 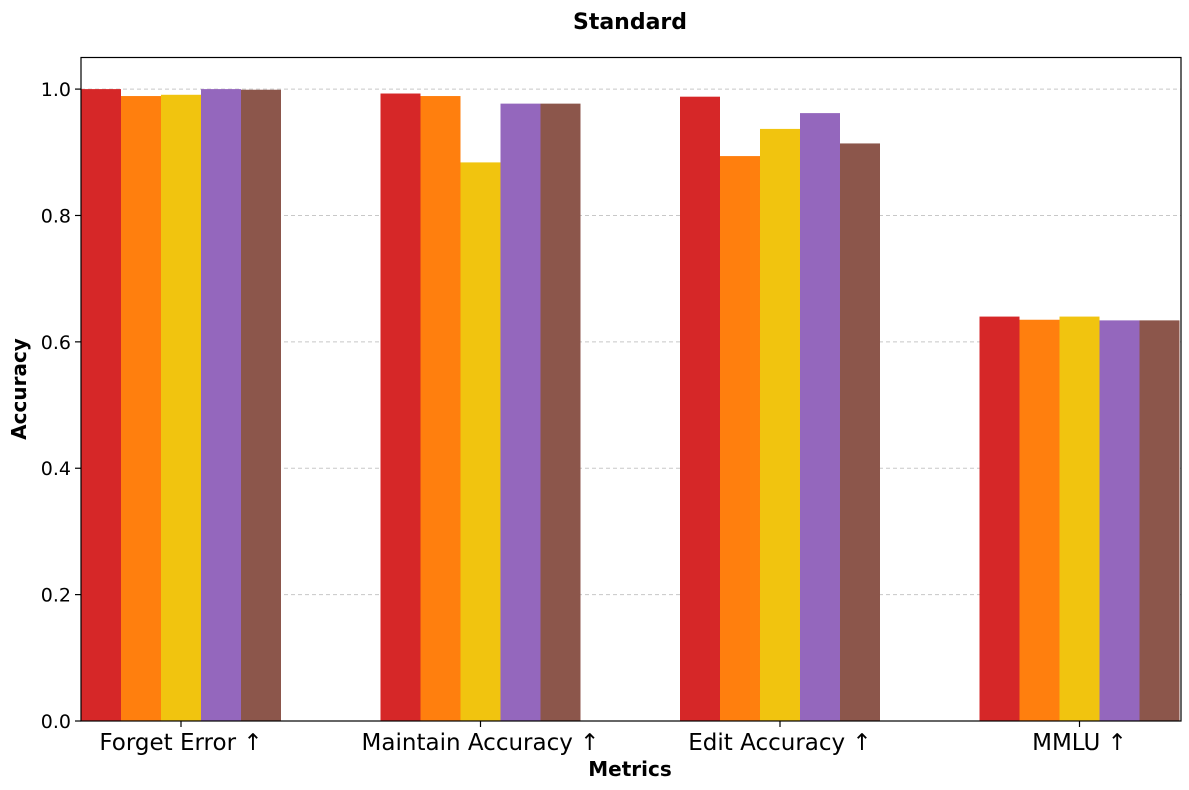 What do you see at coordinates (56, 90) in the screenshot?
I see `y-tick-label: 1.0` at bounding box center [56, 90].